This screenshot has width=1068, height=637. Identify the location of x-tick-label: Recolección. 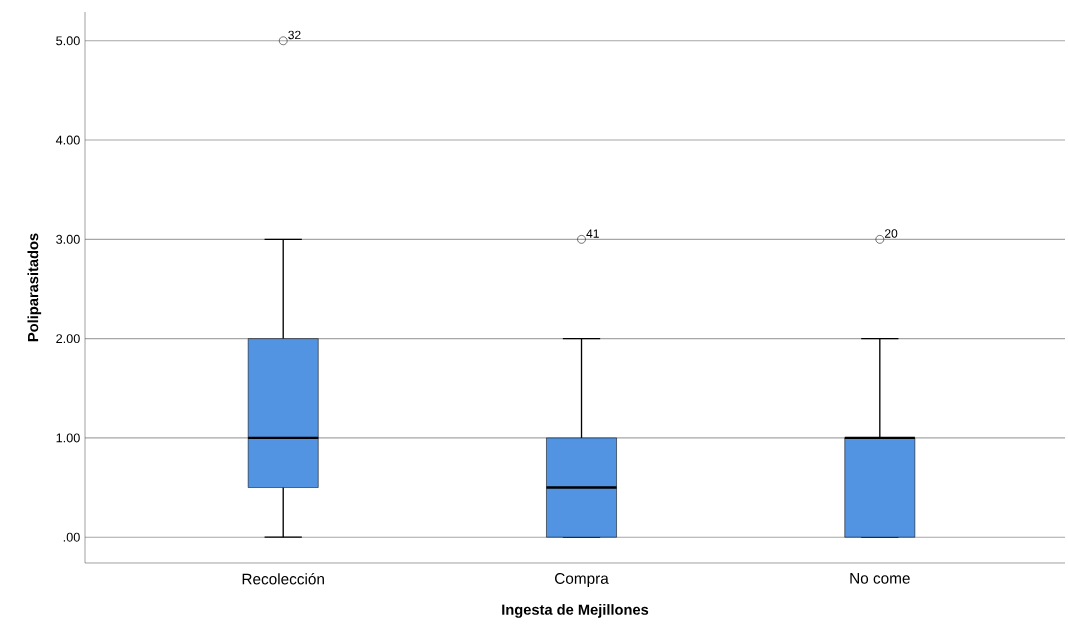
(283, 579).